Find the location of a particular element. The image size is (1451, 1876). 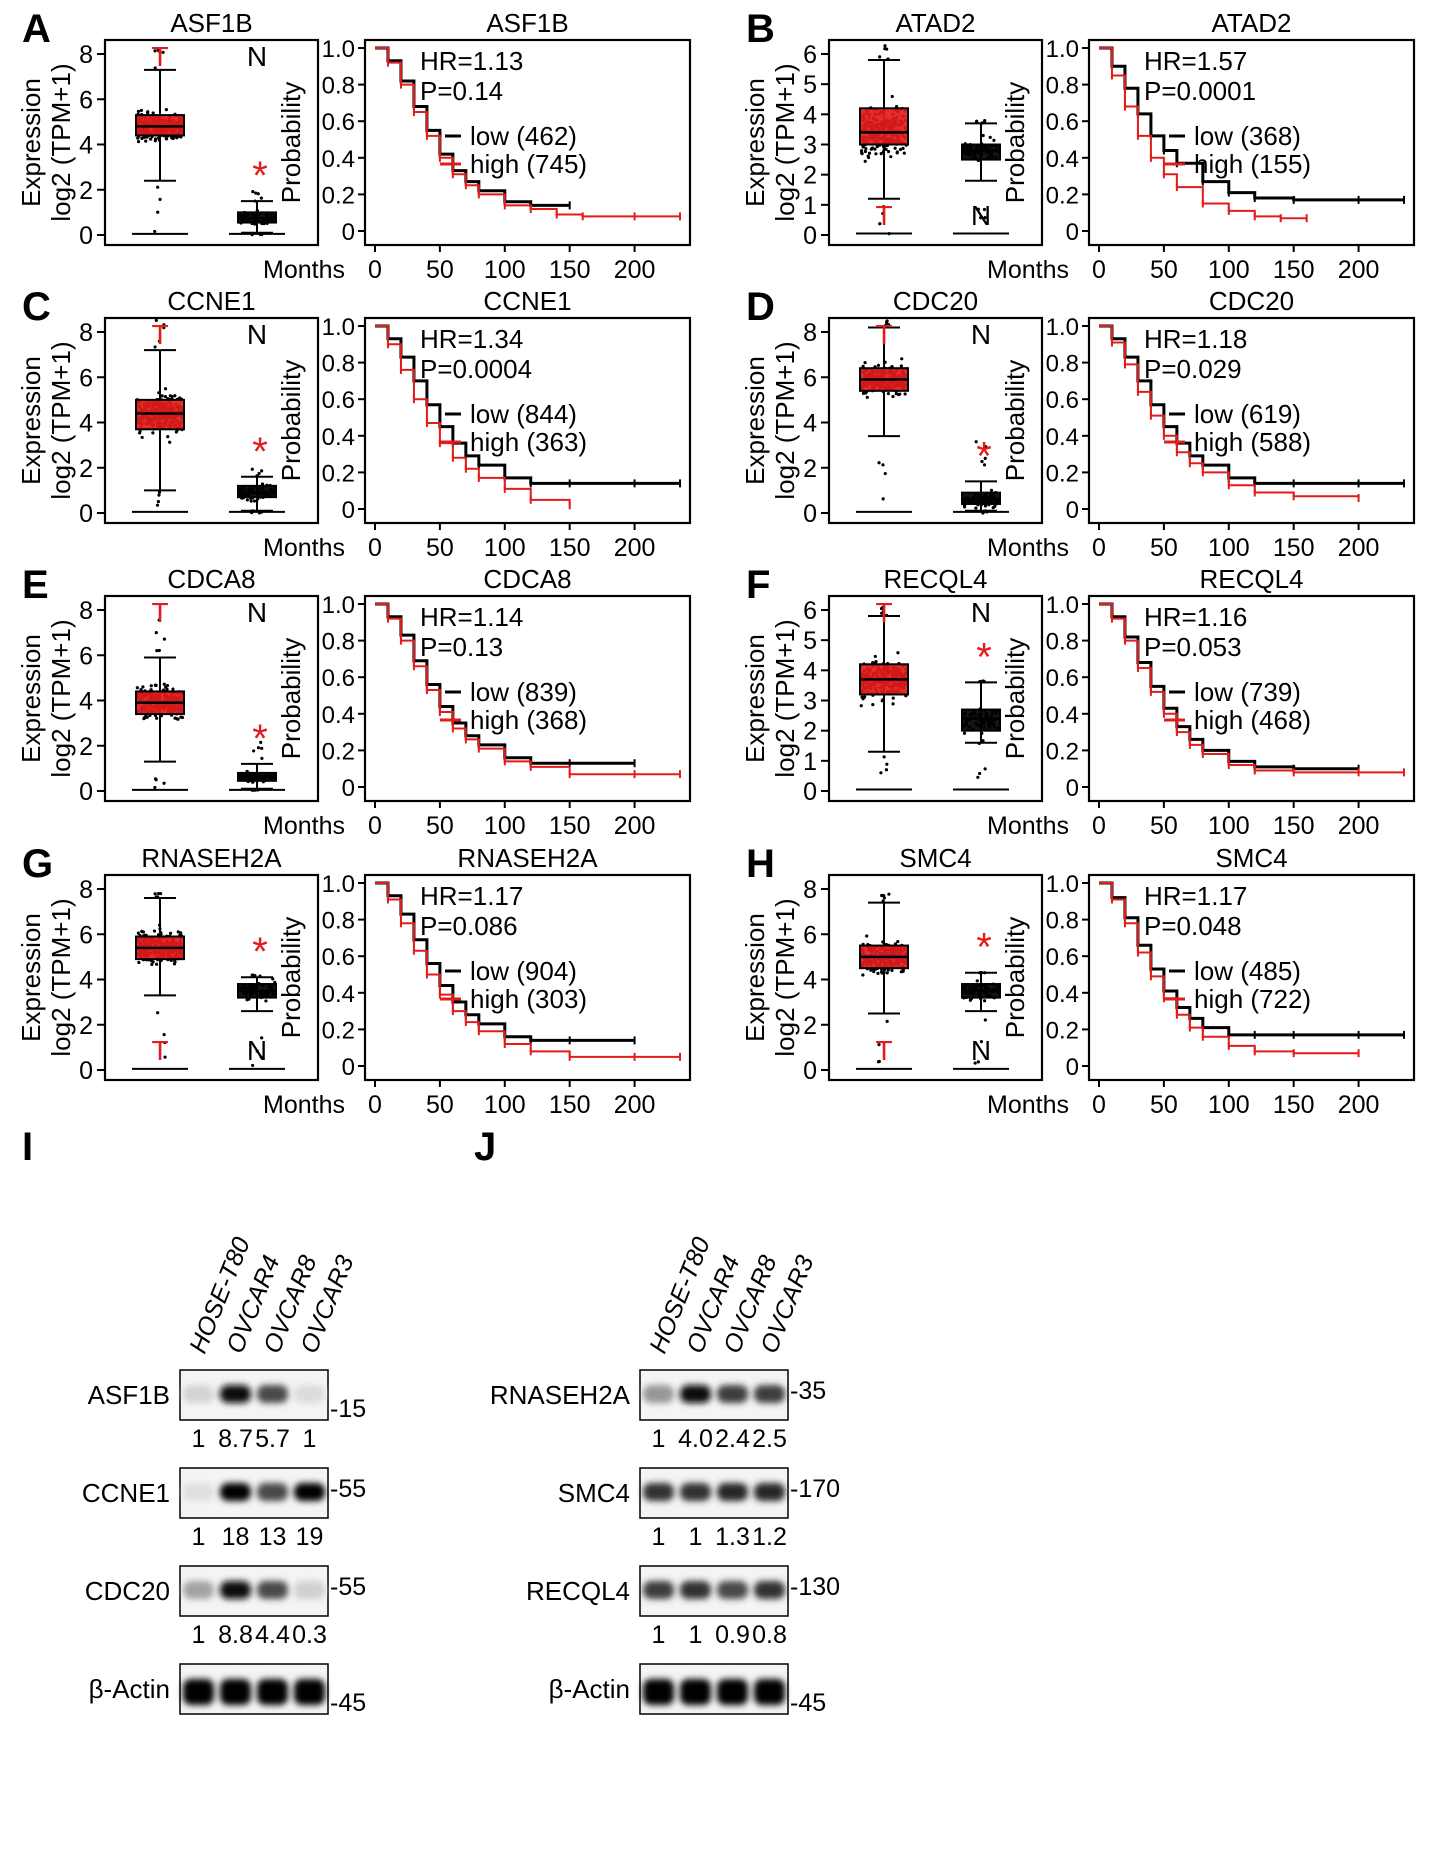

km-legend-high: high (155) is located at coordinates (1252, 164).